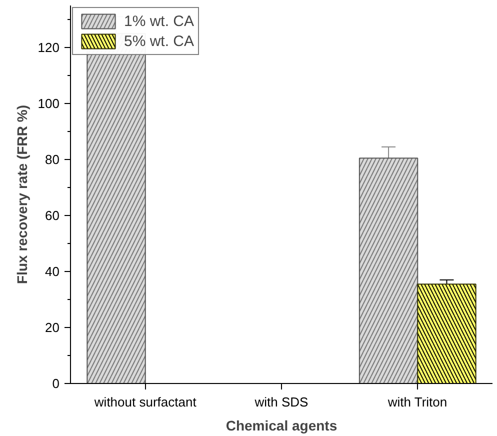 This screenshot has height=436, width=497. I want to click on x-axis-title: Chemical agents, so click(282, 426).